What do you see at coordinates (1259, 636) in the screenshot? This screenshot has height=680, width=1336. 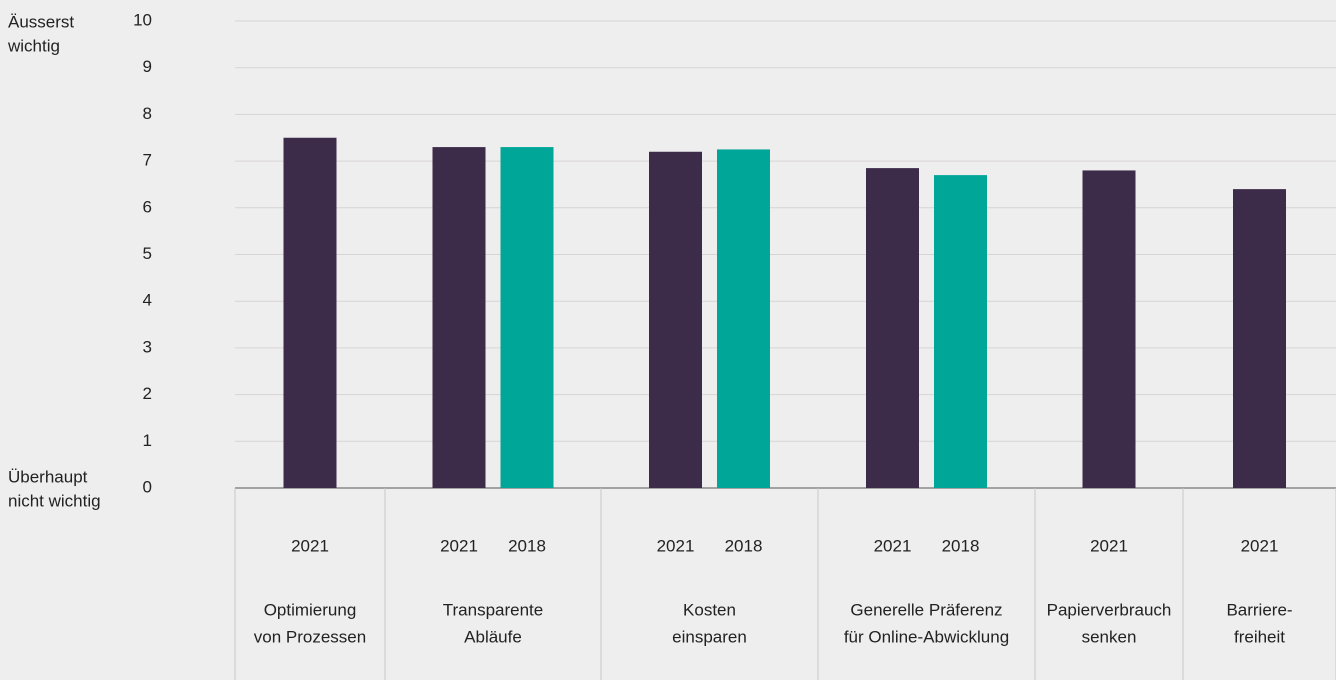 I see `x-tick-label: freiheit` at bounding box center [1259, 636].